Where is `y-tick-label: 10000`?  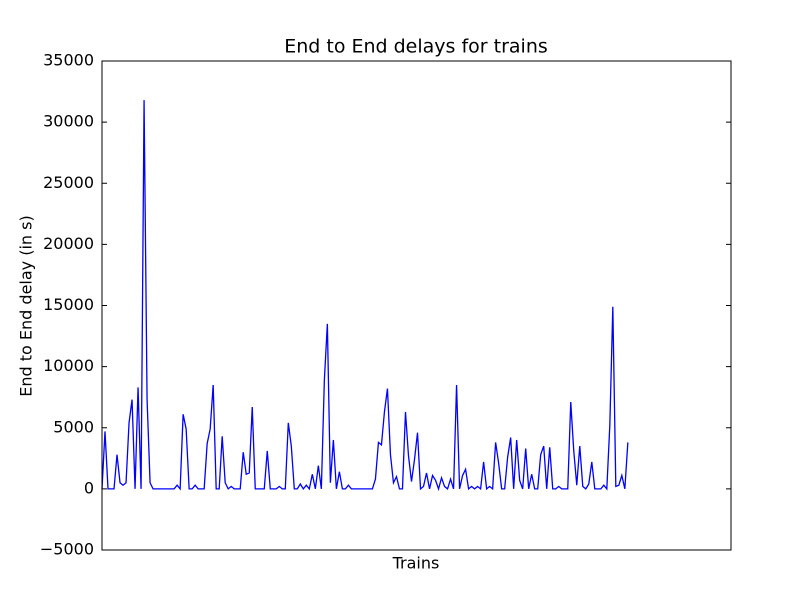 y-tick-label: 10000 is located at coordinates (68, 365).